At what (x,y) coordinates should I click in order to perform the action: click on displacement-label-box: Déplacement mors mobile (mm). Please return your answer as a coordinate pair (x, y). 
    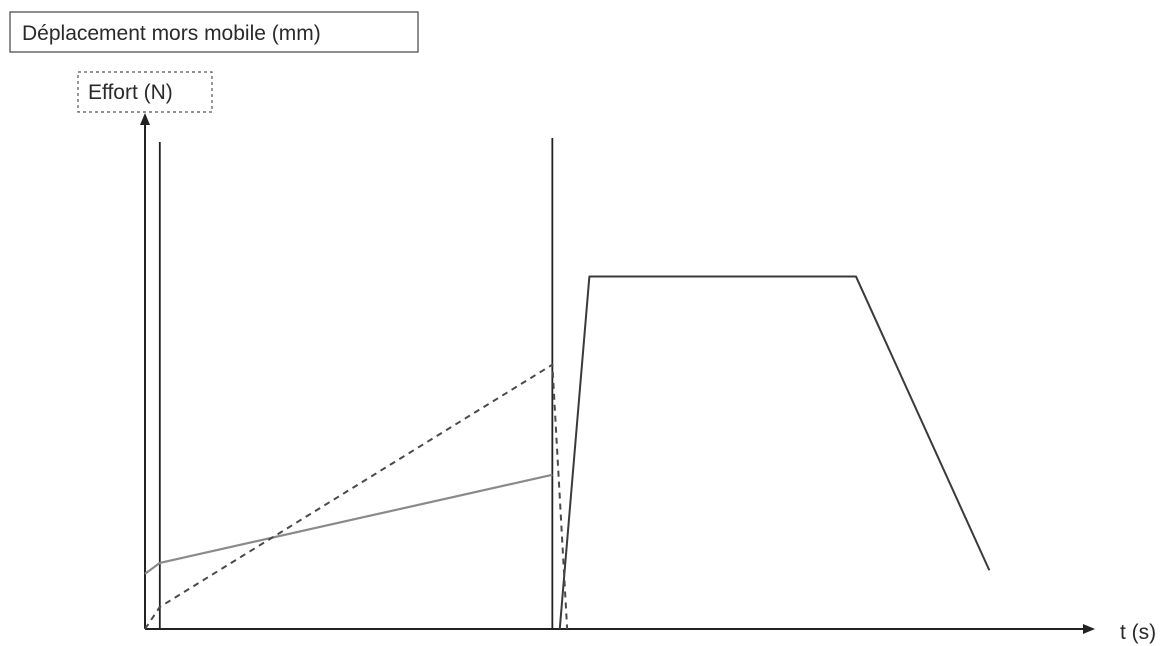
    Looking at the image, I should click on (214, 32).